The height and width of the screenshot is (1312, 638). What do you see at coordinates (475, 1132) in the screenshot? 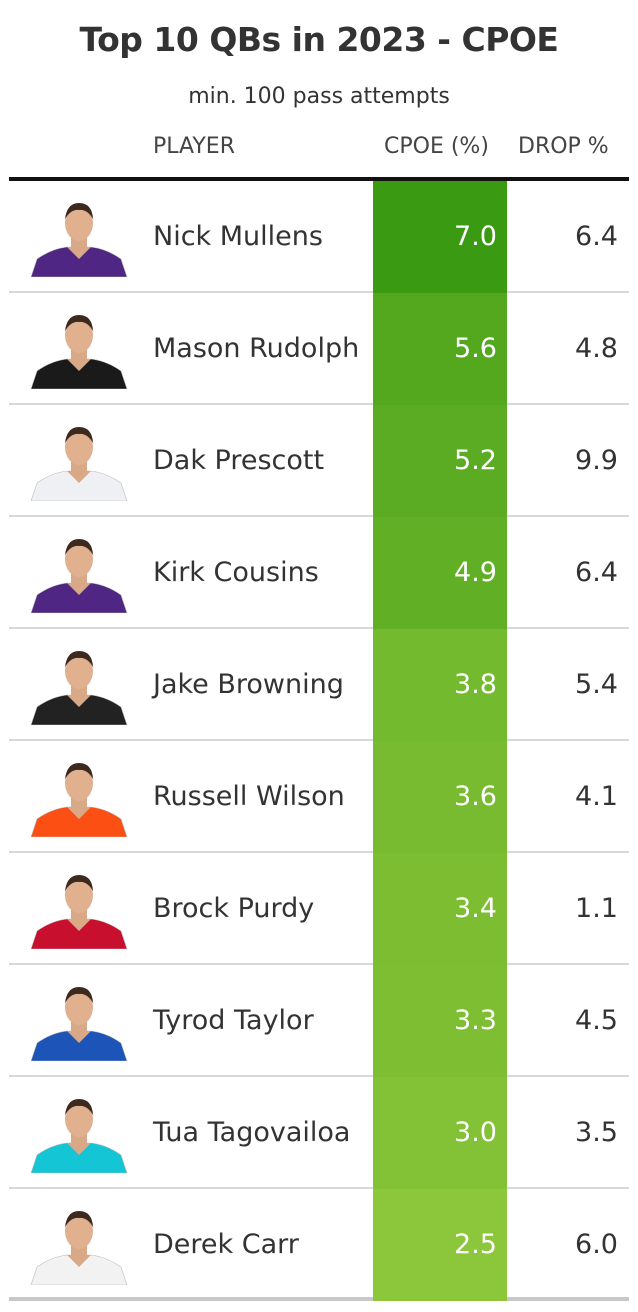
I see `cpoe-value: 3.0` at bounding box center [475, 1132].